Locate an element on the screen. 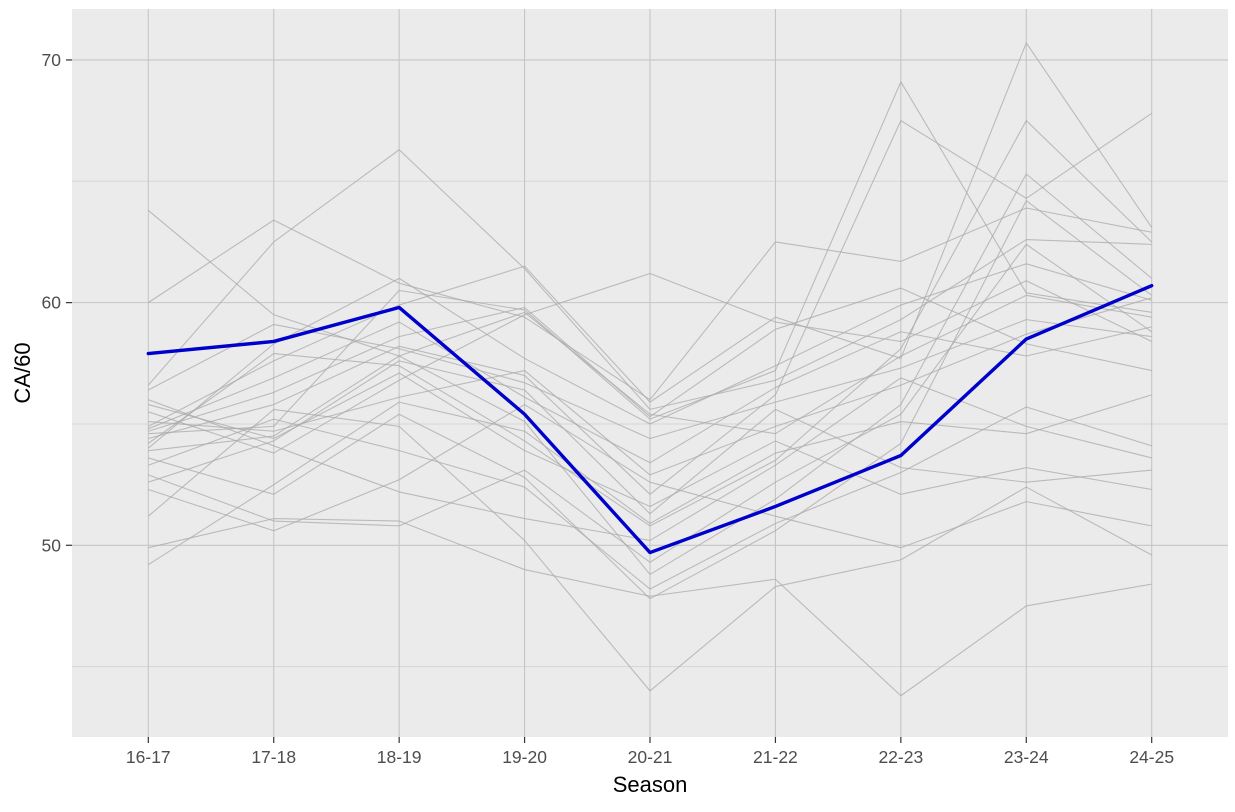 This screenshot has height=812, width=1235. x-tick-label: 21-22 is located at coordinates (775, 757).